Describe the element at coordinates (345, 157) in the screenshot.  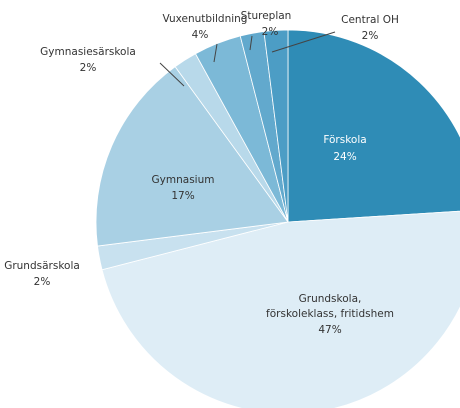
I see `slice-value-label: 24%` at that location.